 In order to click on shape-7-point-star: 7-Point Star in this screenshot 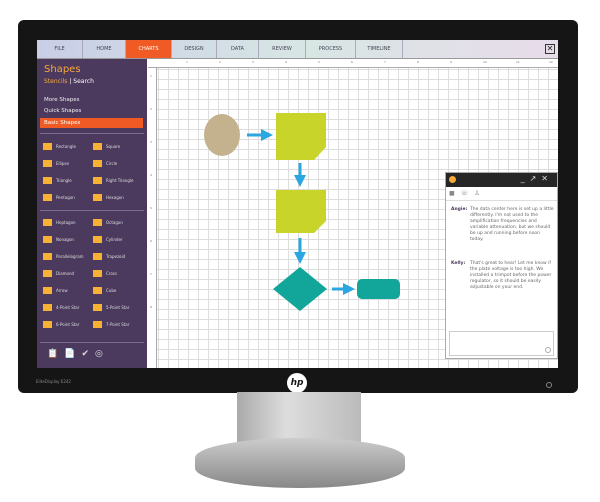, I will do `click(111, 324)`.